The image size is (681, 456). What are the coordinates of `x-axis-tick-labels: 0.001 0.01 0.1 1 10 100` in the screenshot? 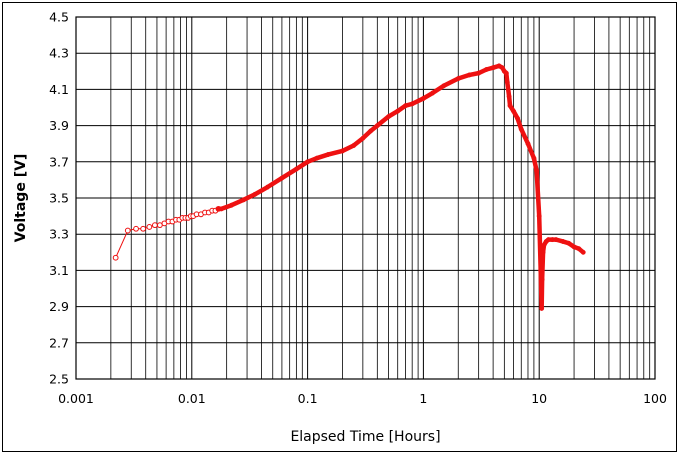 It's located at (362, 398).